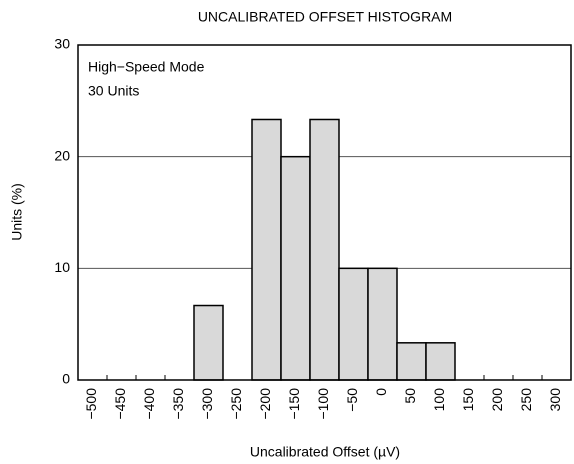 The width and height of the screenshot is (574, 464). Describe the element at coordinates (120, 404) in the screenshot. I see `x-tick-label: −450` at that location.